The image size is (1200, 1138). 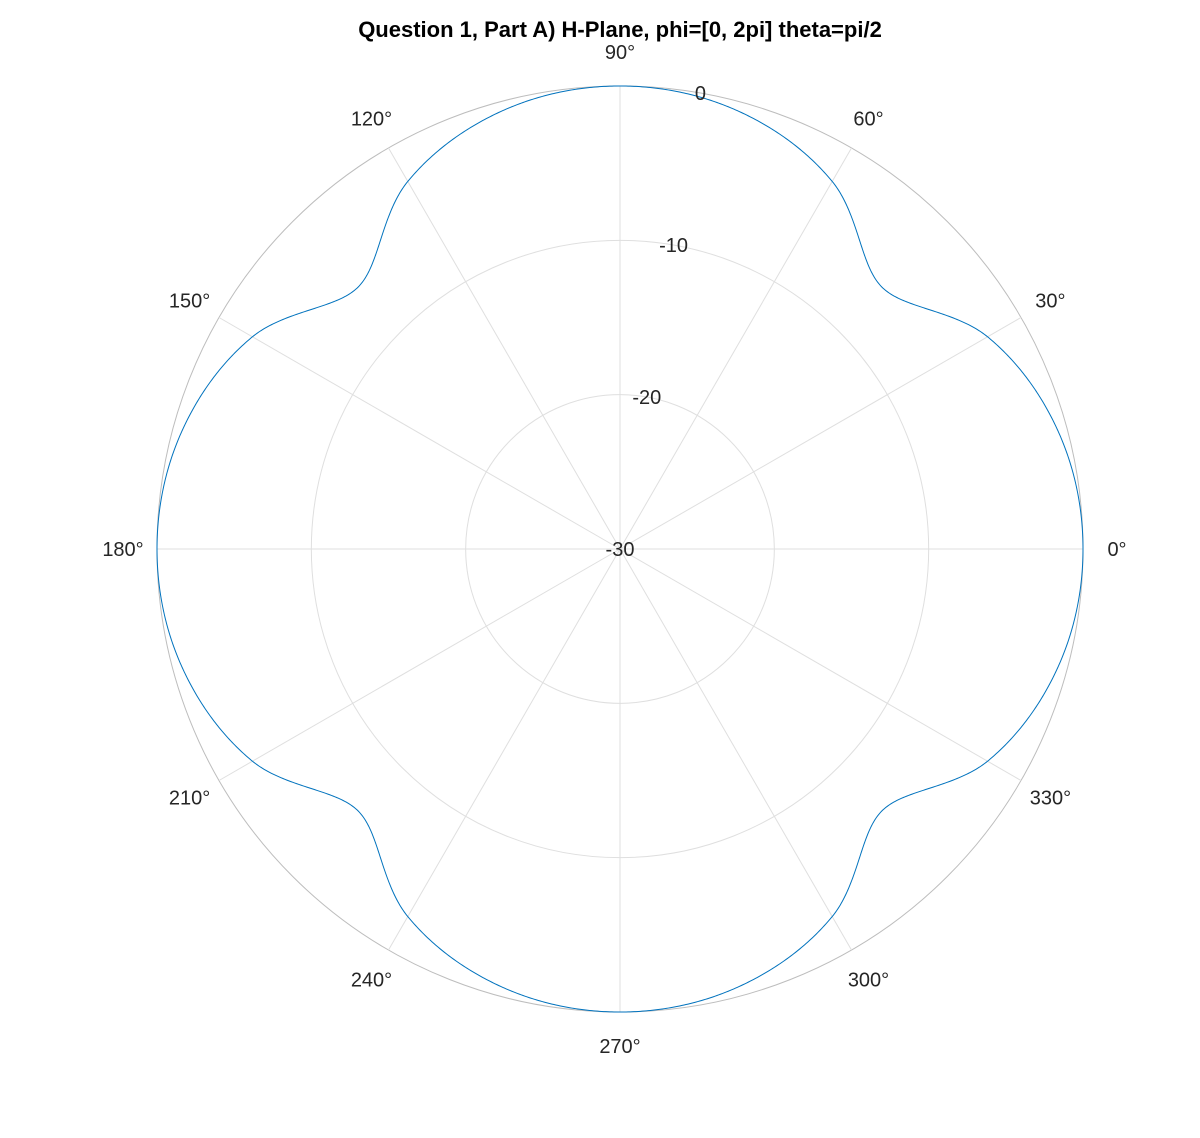 I want to click on r-tick-label-0: 0, so click(x=700, y=94).